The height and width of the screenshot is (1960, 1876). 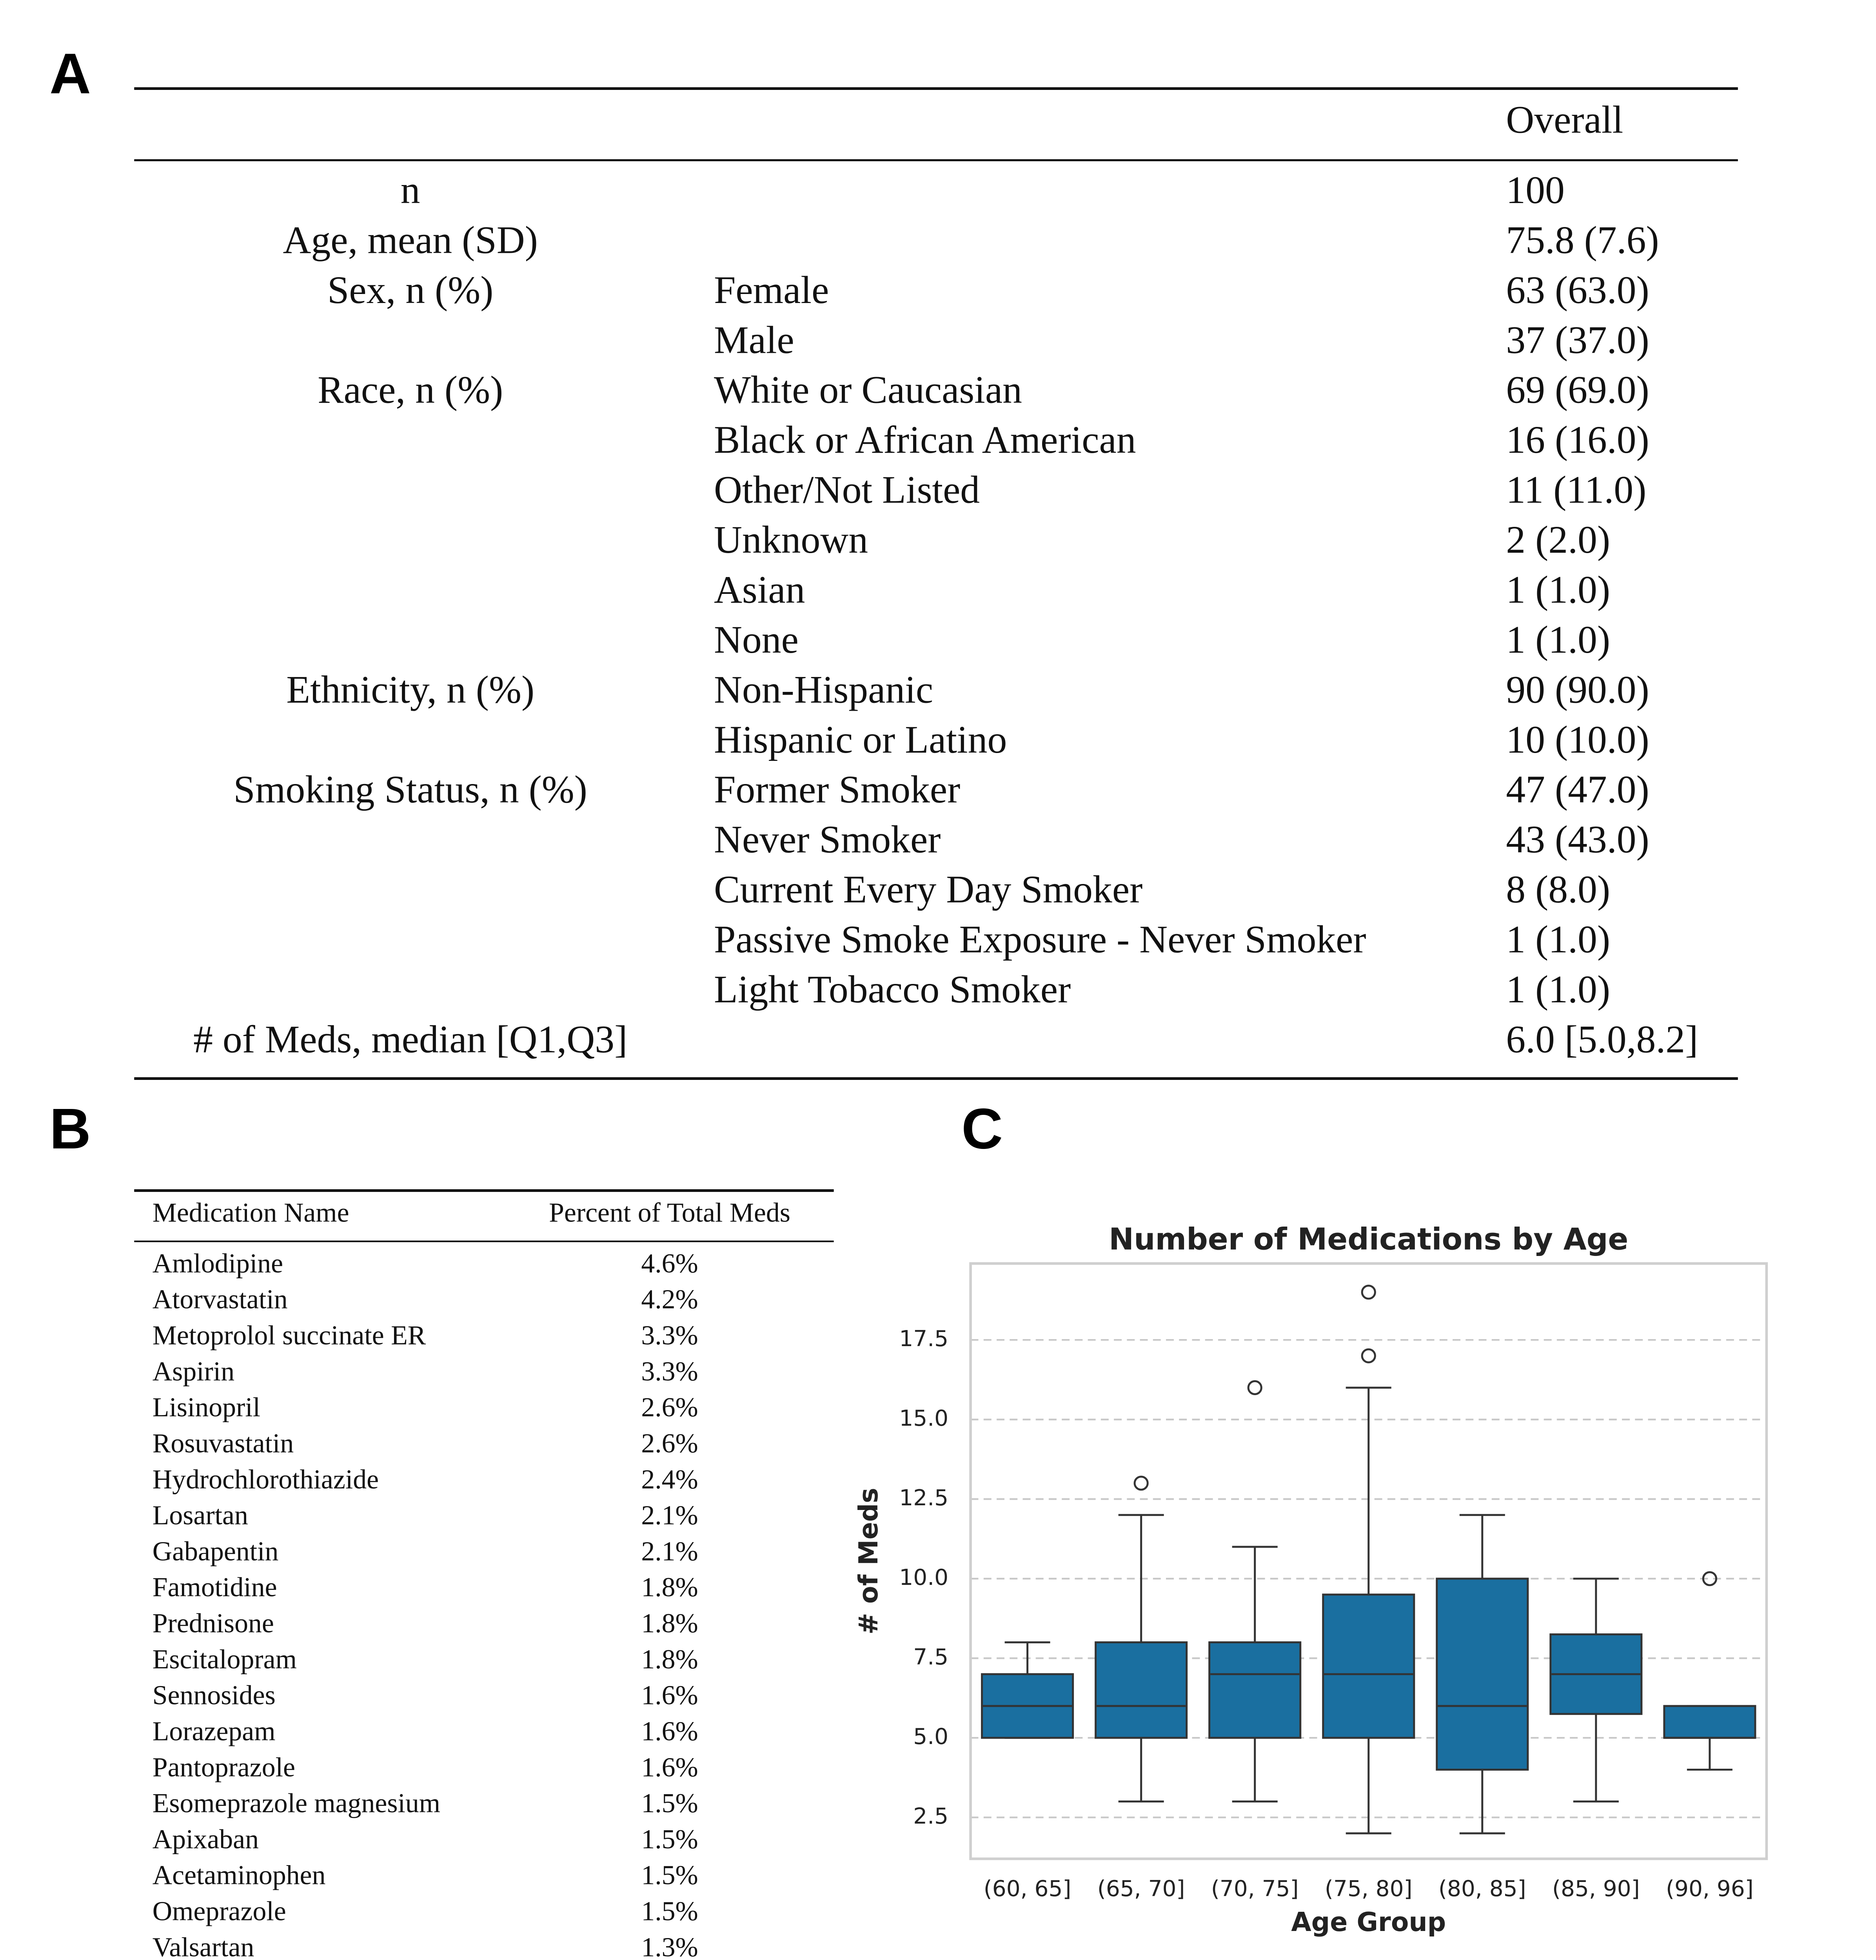 What do you see at coordinates (823, 689) in the screenshot?
I see `level-label: Non-Hispanic` at bounding box center [823, 689].